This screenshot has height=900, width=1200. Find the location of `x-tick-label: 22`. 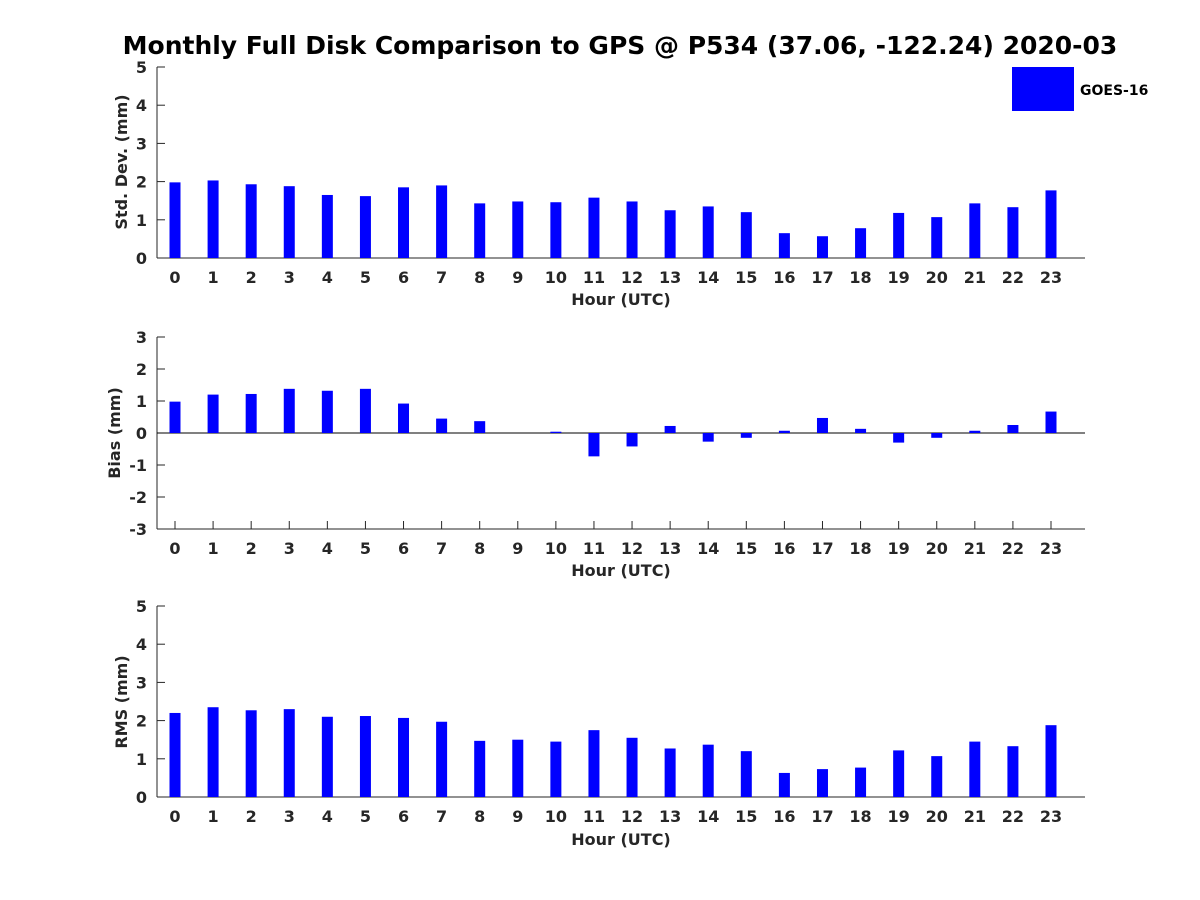

x-tick-label: 22 is located at coordinates (1013, 816).